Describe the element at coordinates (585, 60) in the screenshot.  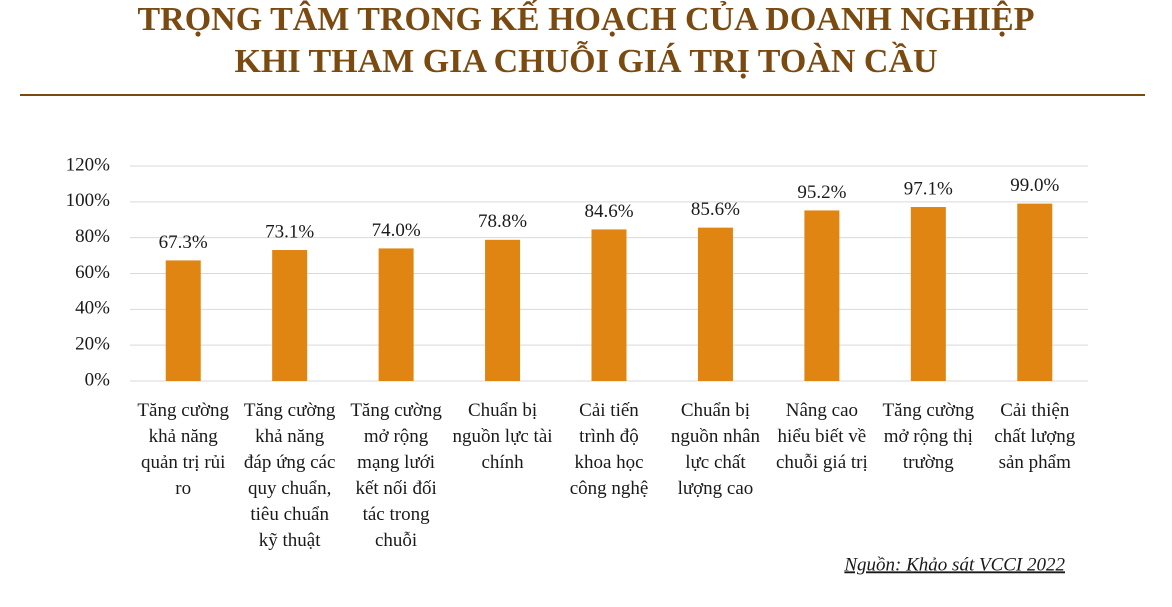
I see `chart-title: KHI THAM GIA CHUỖI GIÁ TRỊ TOÀN CẦU` at that location.